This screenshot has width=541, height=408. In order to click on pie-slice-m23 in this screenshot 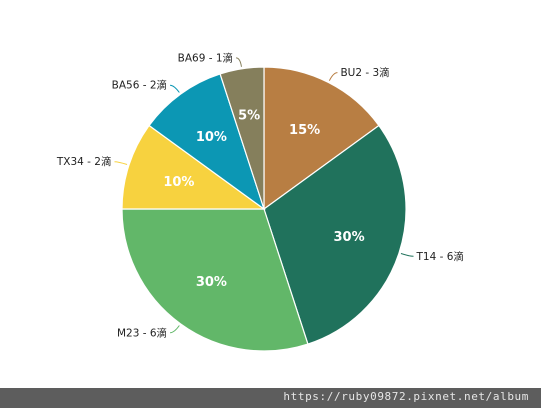, I will do `click(215, 280)`.